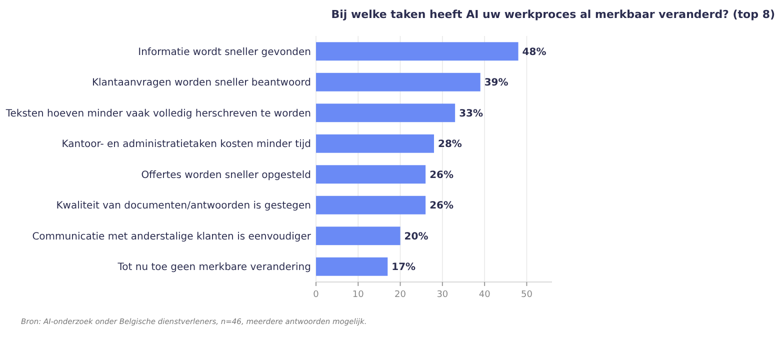 This screenshot has width=781, height=337. What do you see at coordinates (213, 268) in the screenshot?
I see `y-tick-label: Tot nu toe geen merkbare verandering` at bounding box center [213, 268].